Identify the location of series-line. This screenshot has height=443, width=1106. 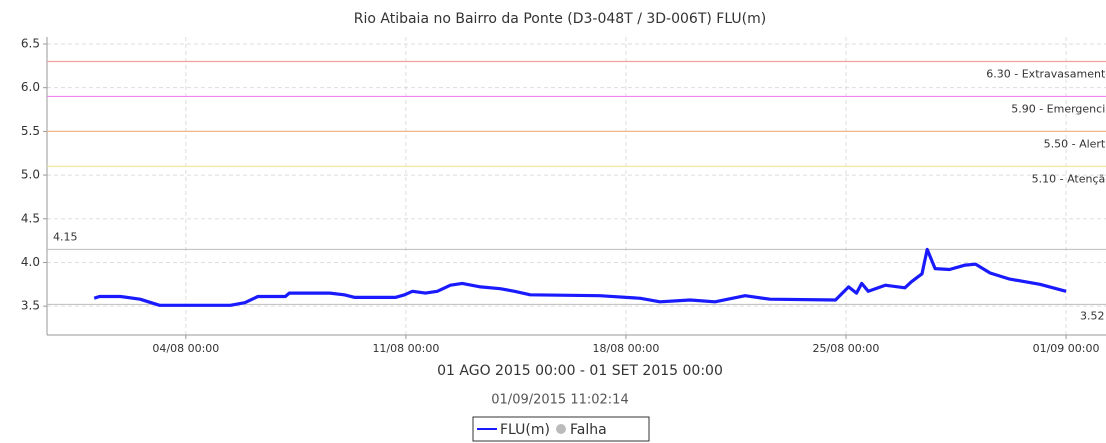
(580, 277).